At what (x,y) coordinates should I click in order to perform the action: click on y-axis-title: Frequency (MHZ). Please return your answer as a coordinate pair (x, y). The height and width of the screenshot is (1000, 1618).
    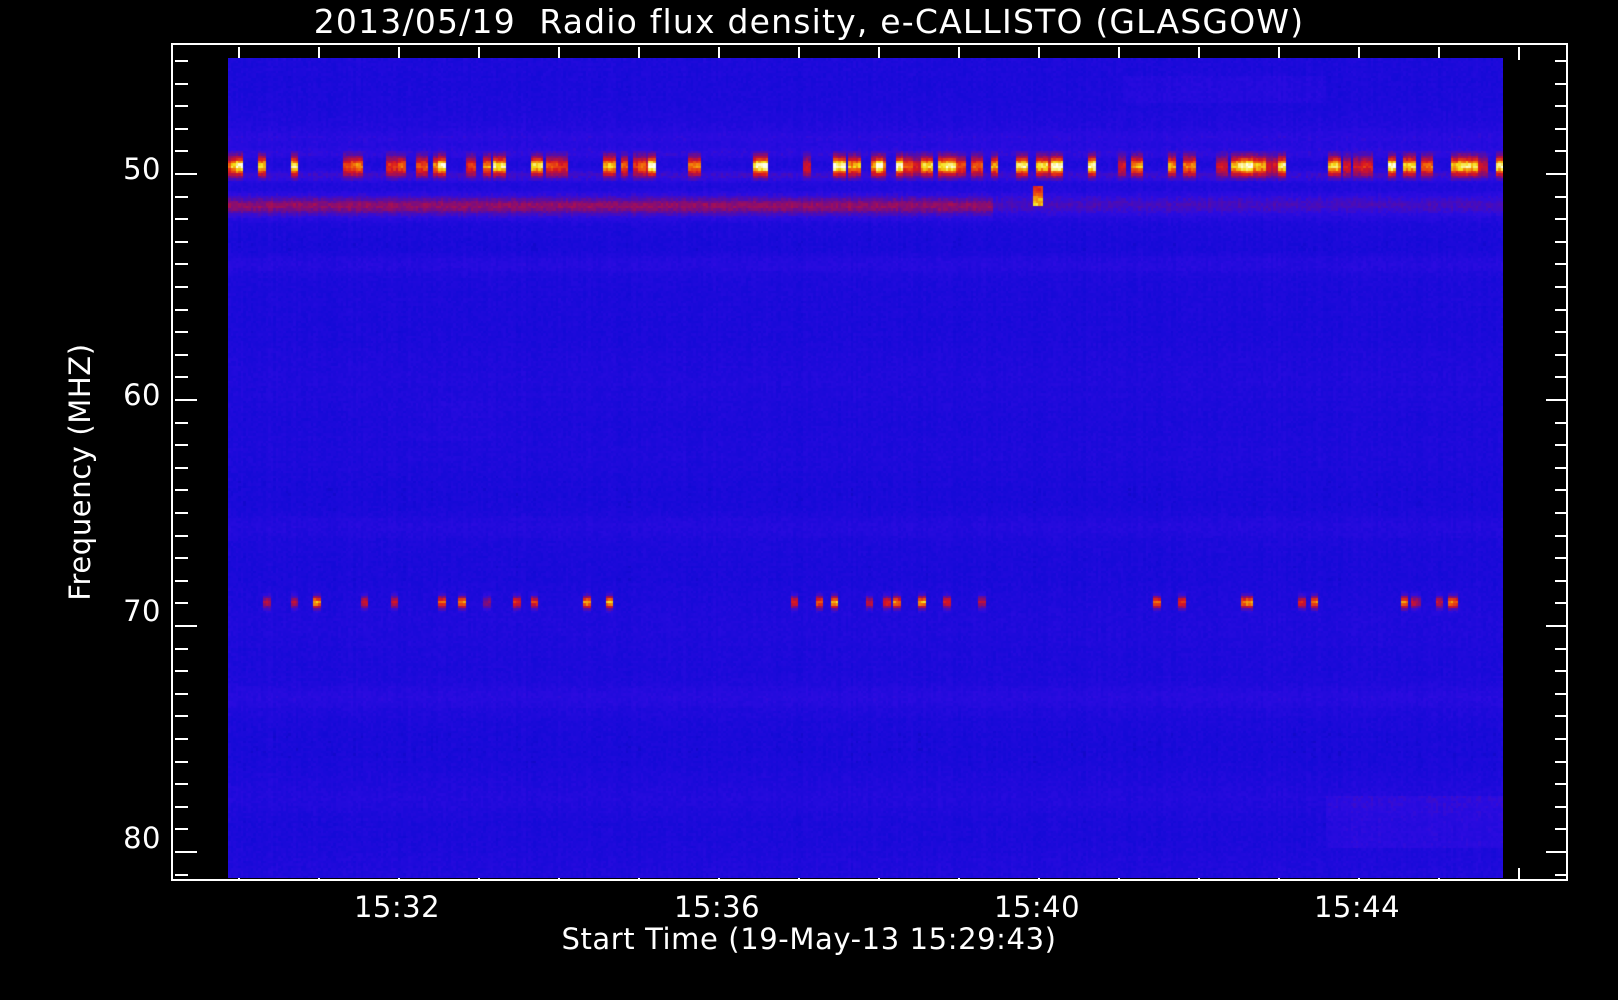
    Looking at the image, I should click on (80, 472).